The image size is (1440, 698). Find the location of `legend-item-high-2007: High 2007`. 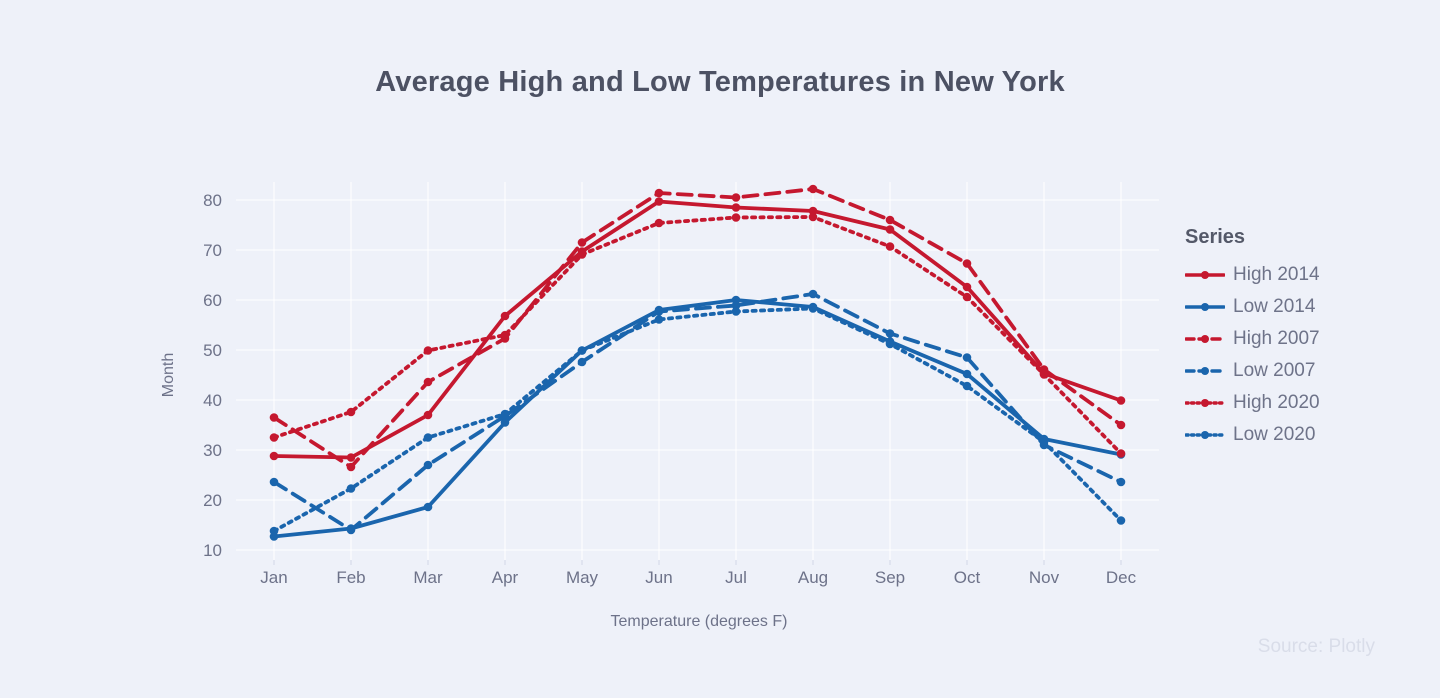

legend-item-high-2007: High 2007 is located at coordinates (1290, 339).